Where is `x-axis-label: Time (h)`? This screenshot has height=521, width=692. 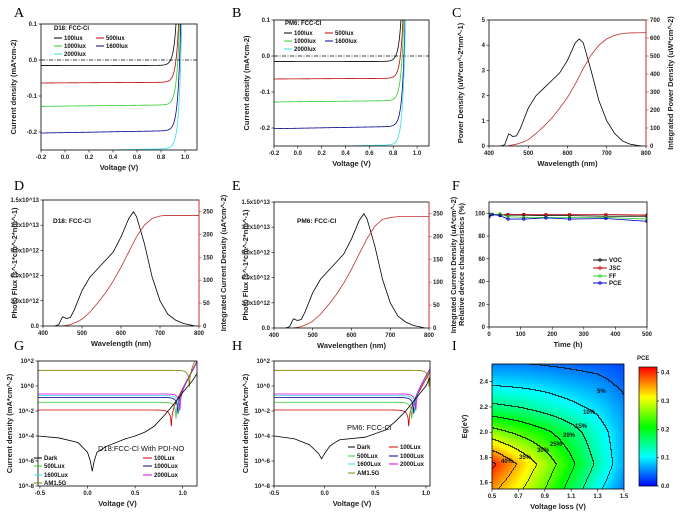 x-axis-label: Time (h) is located at coordinates (568, 344).